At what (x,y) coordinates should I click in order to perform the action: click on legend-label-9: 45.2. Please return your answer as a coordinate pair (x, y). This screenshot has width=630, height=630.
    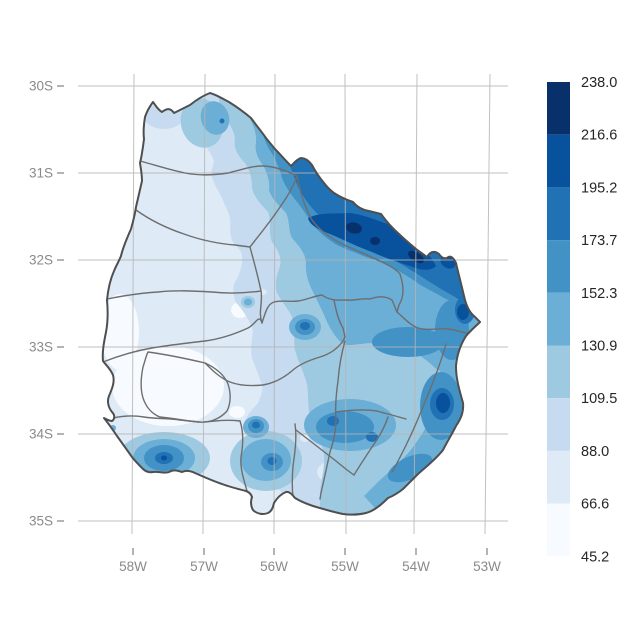
    Looking at the image, I should click on (595, 557).